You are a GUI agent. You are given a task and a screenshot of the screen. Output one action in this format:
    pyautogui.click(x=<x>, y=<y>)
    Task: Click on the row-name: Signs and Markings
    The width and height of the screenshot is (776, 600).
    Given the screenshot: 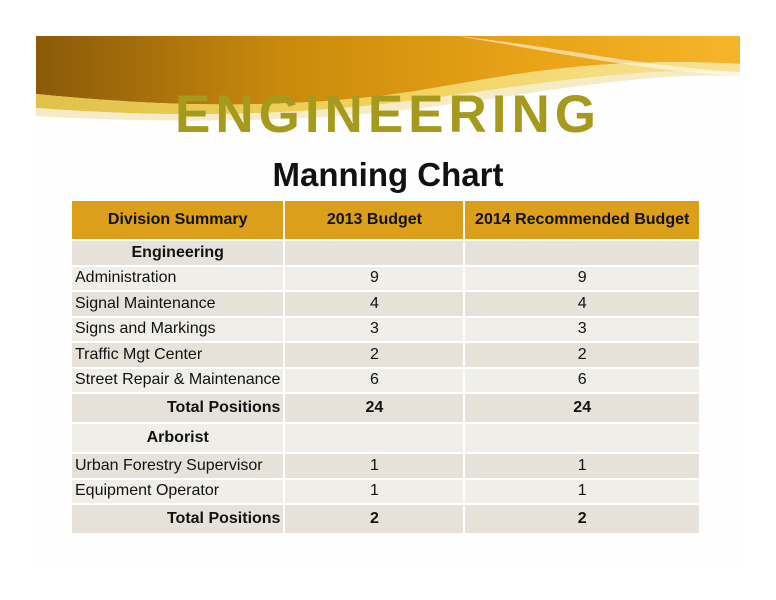 What is the action you would take?
    pyautogui.click(x=179, y=329)
    